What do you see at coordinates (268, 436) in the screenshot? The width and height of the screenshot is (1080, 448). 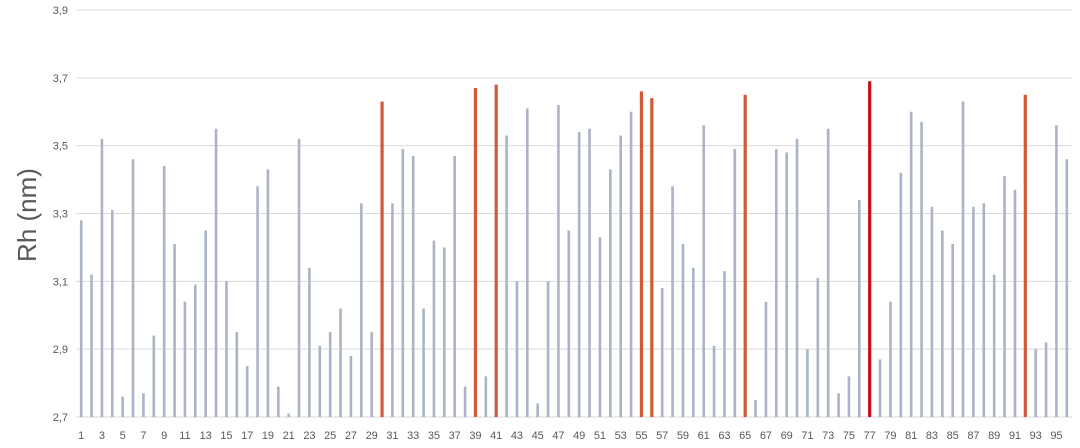 I see `x-tick-label: 19` at bounding box center [268, 436].